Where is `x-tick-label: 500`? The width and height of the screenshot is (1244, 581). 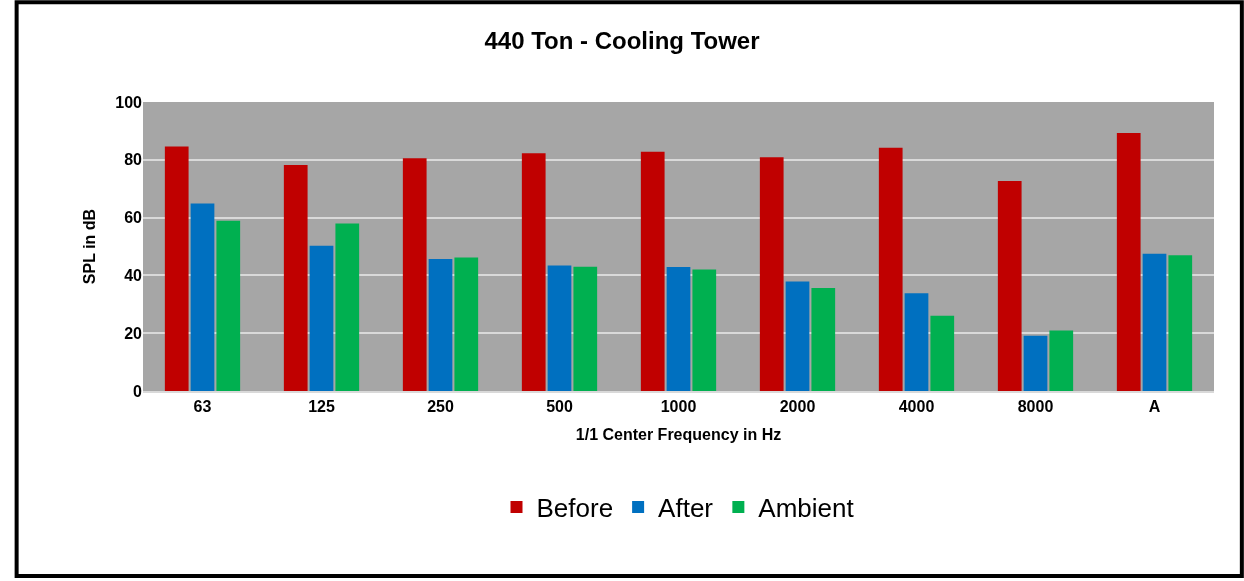
x-tick-label: 500 is located at coordinates (559, 407).